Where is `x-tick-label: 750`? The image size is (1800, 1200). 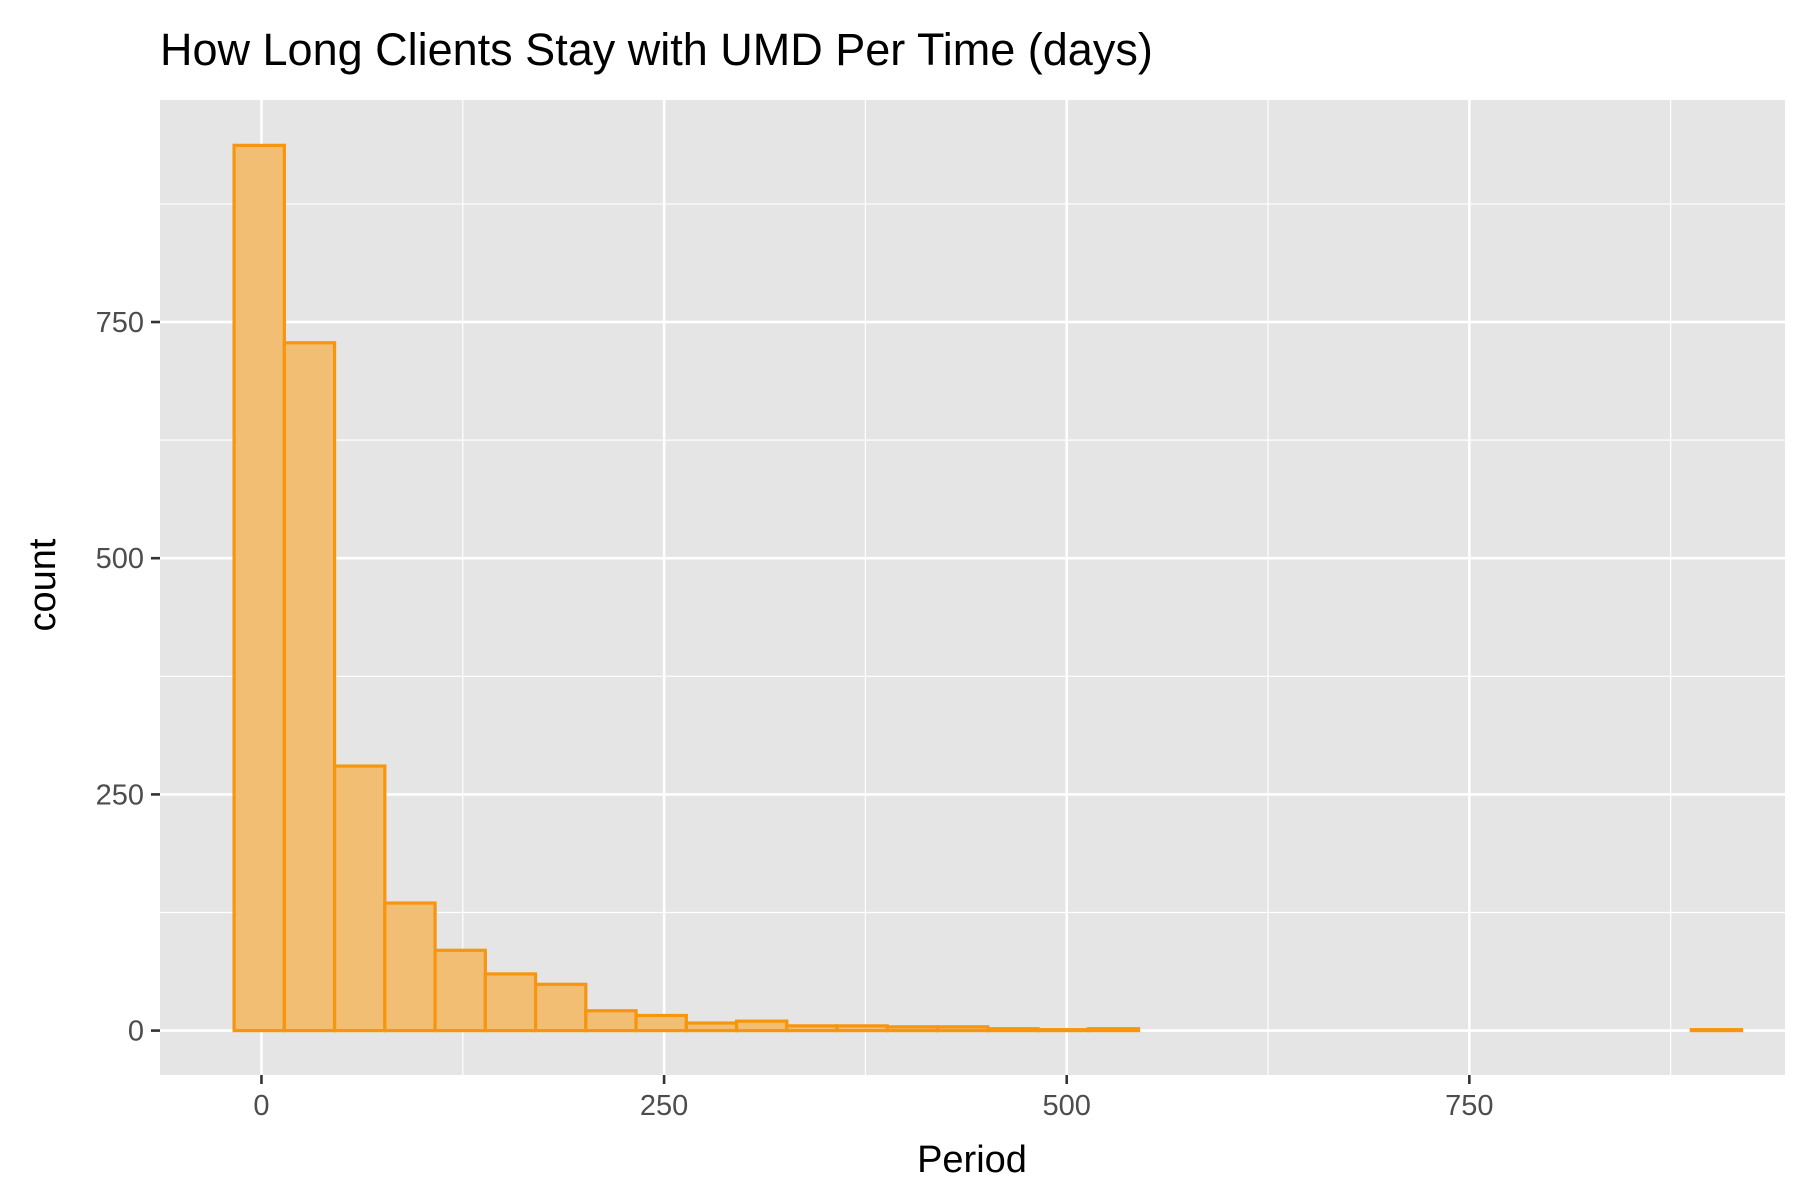
x-tick-label: 750 is located at coordinates (1469, 1106).